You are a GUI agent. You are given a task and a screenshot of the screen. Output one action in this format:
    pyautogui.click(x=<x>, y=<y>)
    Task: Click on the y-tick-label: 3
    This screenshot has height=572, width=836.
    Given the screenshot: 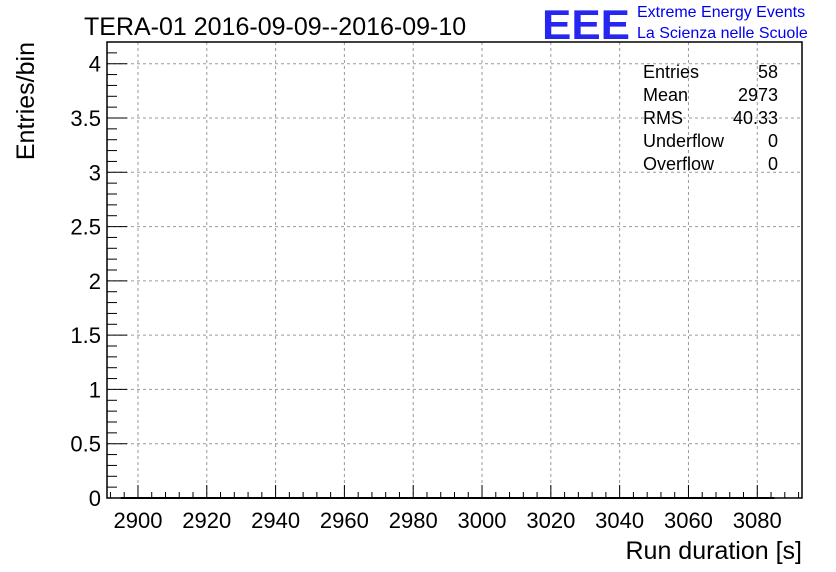 What is the action you would take?
    pyautogui.click(x=95, y=172)
    